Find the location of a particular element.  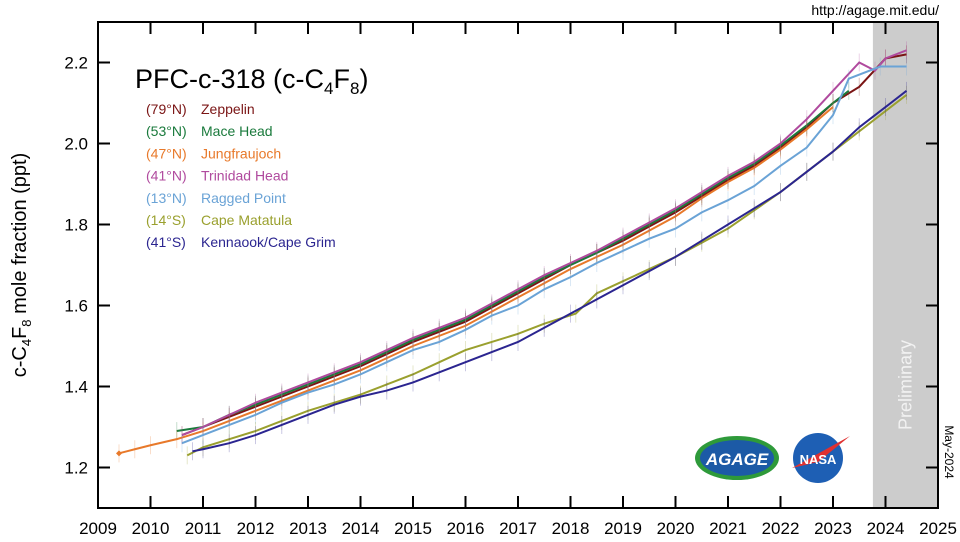

x-tick-label: 2019 is located at coordinates (623, 528).